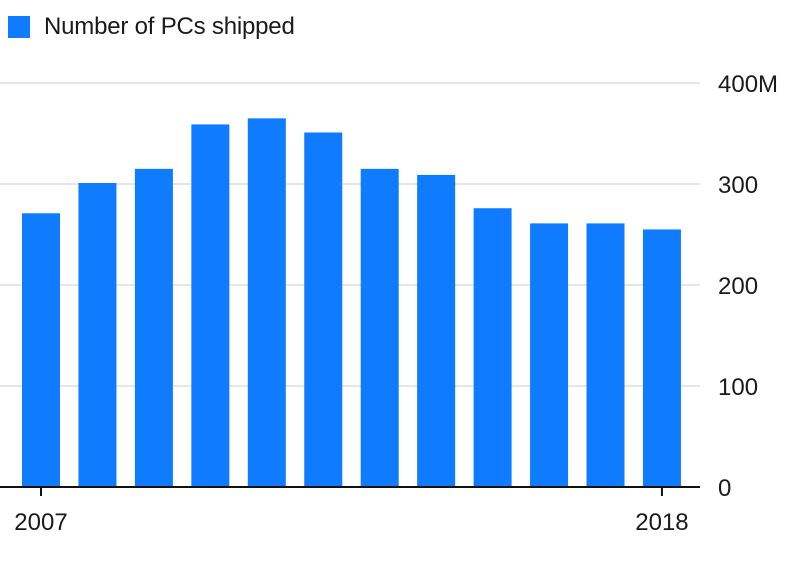 The height and width of the screenshot is (561, 800). Describe the element at coordinates (738, 185) in the screenshot. I see `y-tick-label: 300` at that location.